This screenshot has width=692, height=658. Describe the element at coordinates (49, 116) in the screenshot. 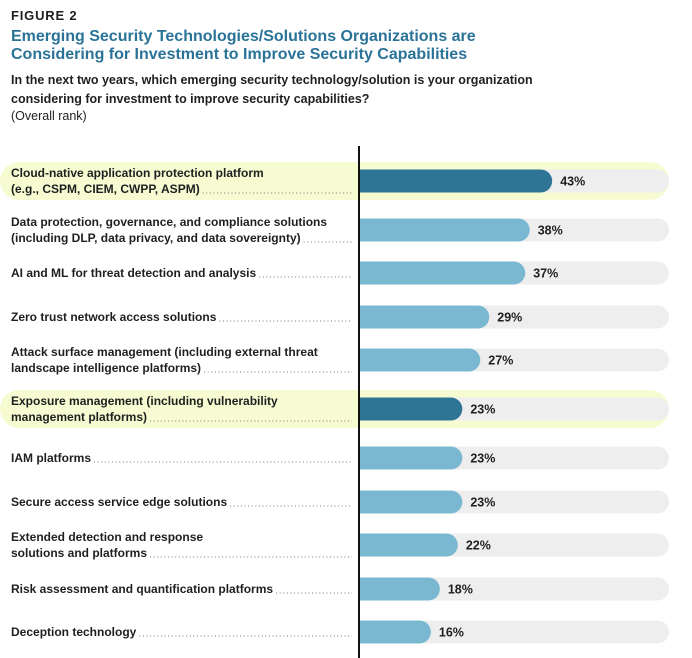

I see `rank-note: (Overall rank)` at that location.